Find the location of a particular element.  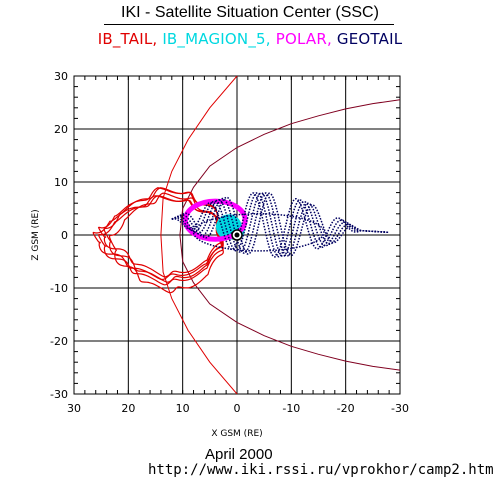

earth-core is located at coordinates (237, 235).